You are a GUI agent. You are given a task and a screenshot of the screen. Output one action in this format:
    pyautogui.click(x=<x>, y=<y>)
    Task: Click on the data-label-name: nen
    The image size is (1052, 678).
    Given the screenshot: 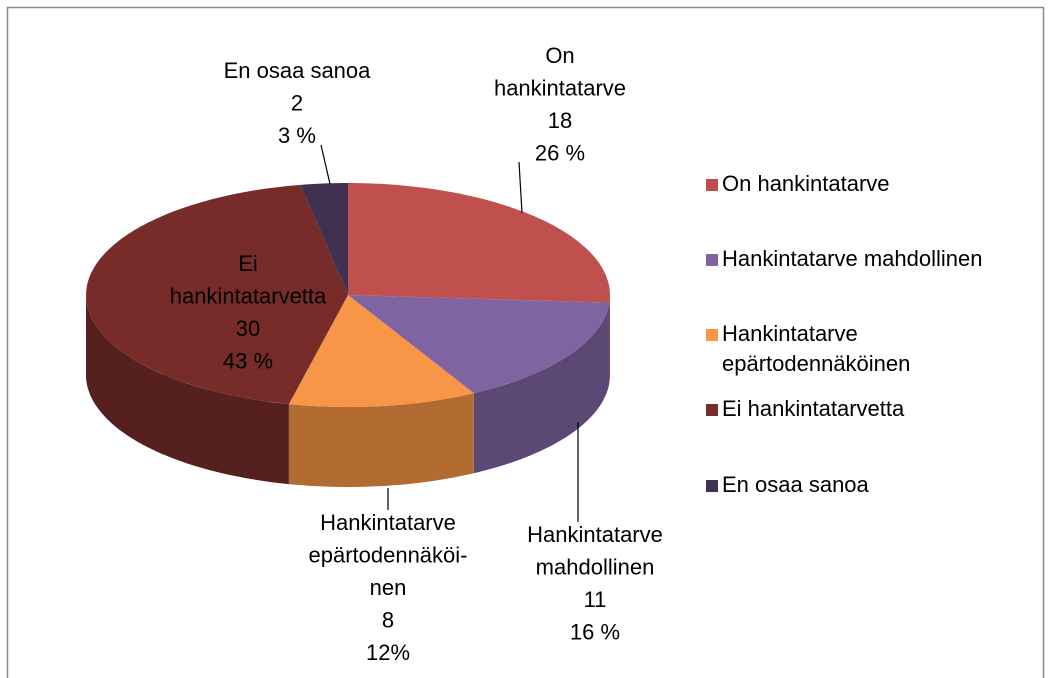 What is the action you would take?
    pyautogui.click(x=388, y=587)
    